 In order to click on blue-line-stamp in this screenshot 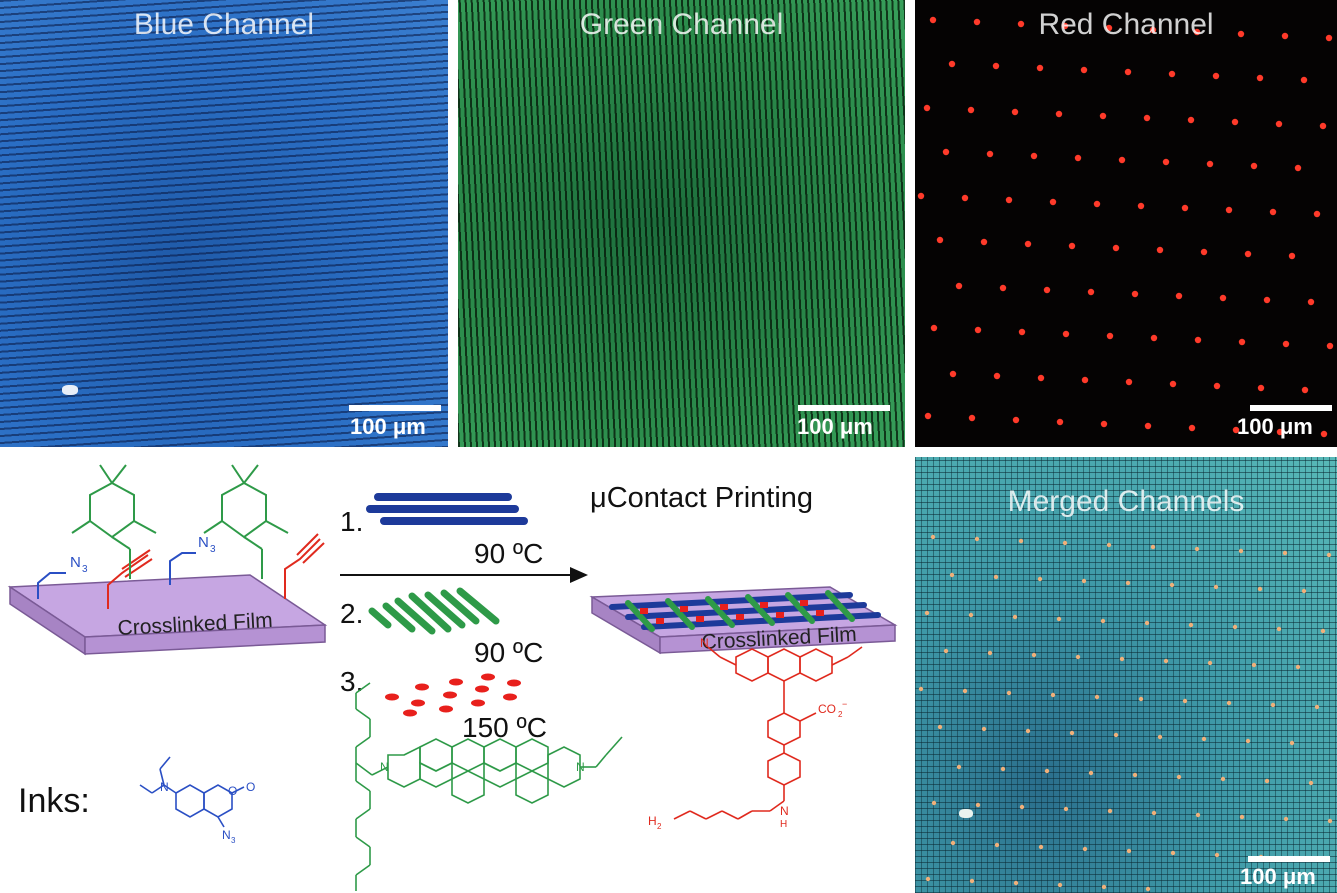, I will do `click(447, 509)`.